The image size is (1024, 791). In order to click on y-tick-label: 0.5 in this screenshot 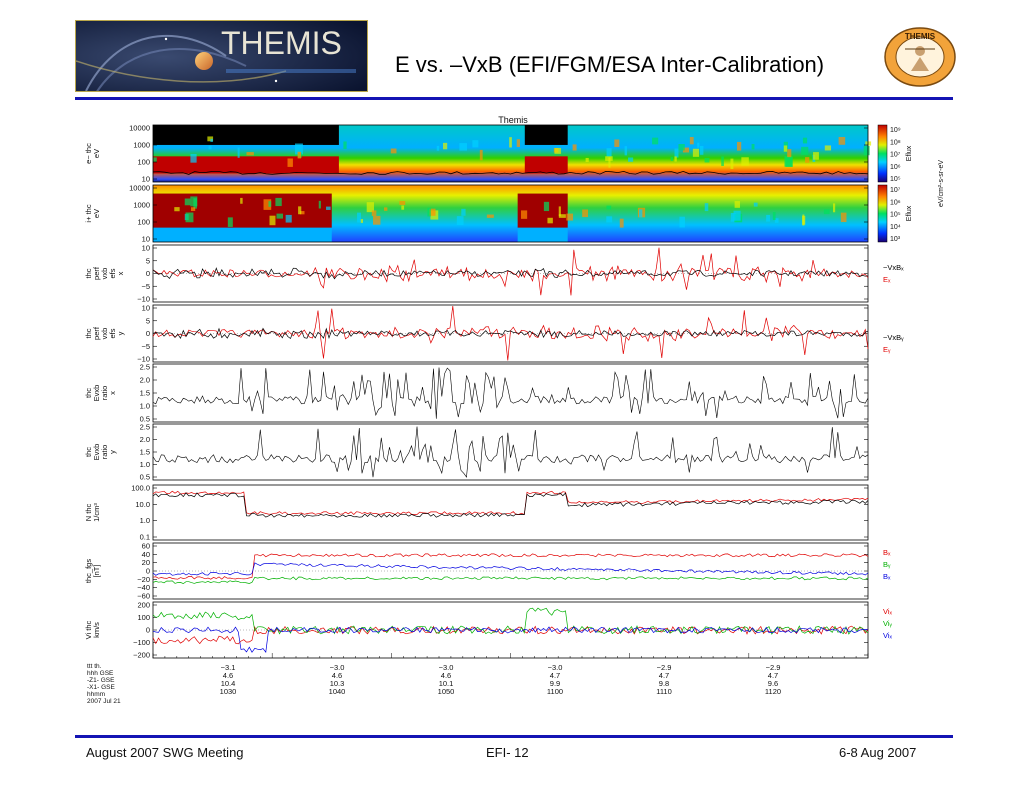, I will do `click(145, 477)`.